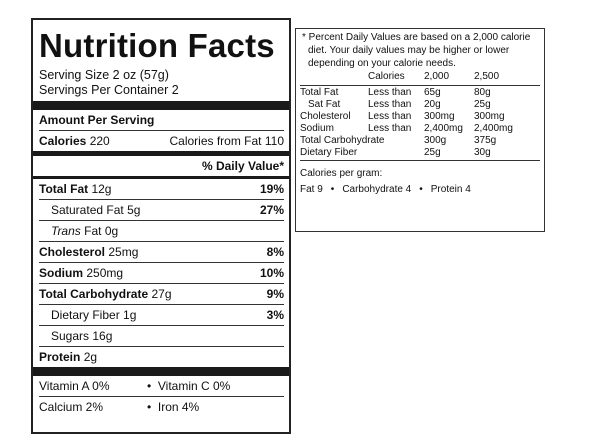 Image resolution: width=591 pixels, height=437 pixels. I want to click on nutrient-amount: 5g, so click(134, 210).